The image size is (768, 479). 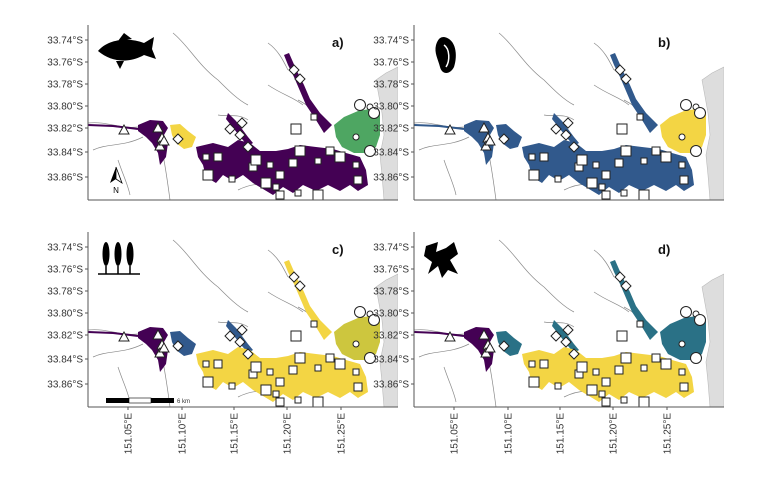 What do you see at coordinates (561, 434) in the screenshot?
I see `x-tick-label: 151.15°E` at bounding box center [561, 434].